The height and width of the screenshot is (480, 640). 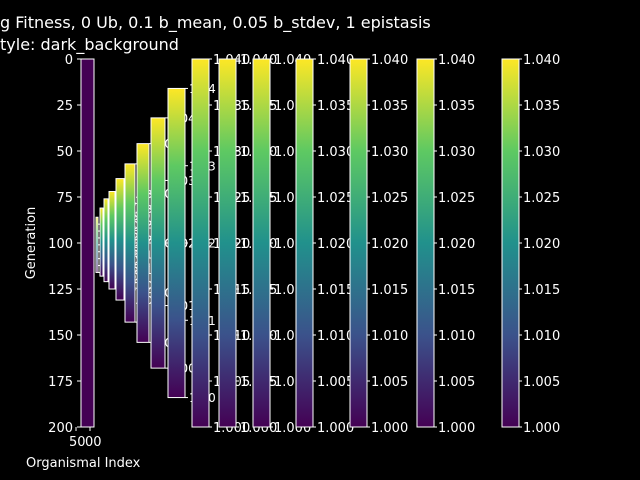 I want to click on x-tick-label-1: 50, so click(x=77, y=442).